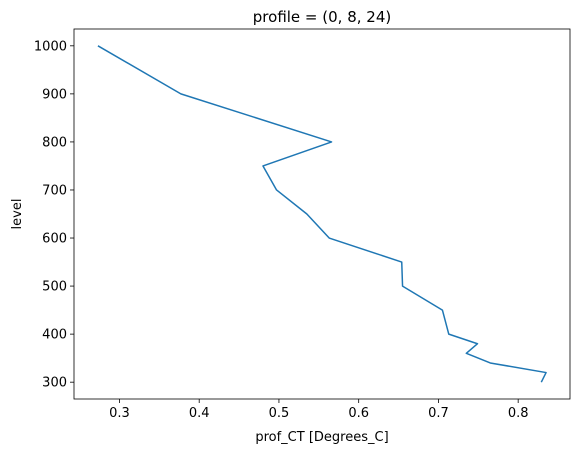 This screenshot has height=453, width=580. Describe the element at coordinates (54, 335) in the screenshot. I see `y-tick-label: 400` at that location.